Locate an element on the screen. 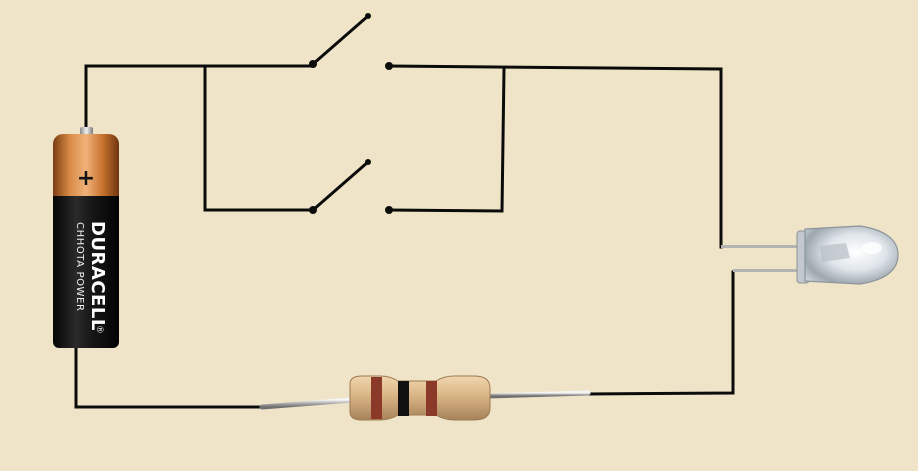 The image size is (918, 471). switch-top is located at coordinates (351, 41).